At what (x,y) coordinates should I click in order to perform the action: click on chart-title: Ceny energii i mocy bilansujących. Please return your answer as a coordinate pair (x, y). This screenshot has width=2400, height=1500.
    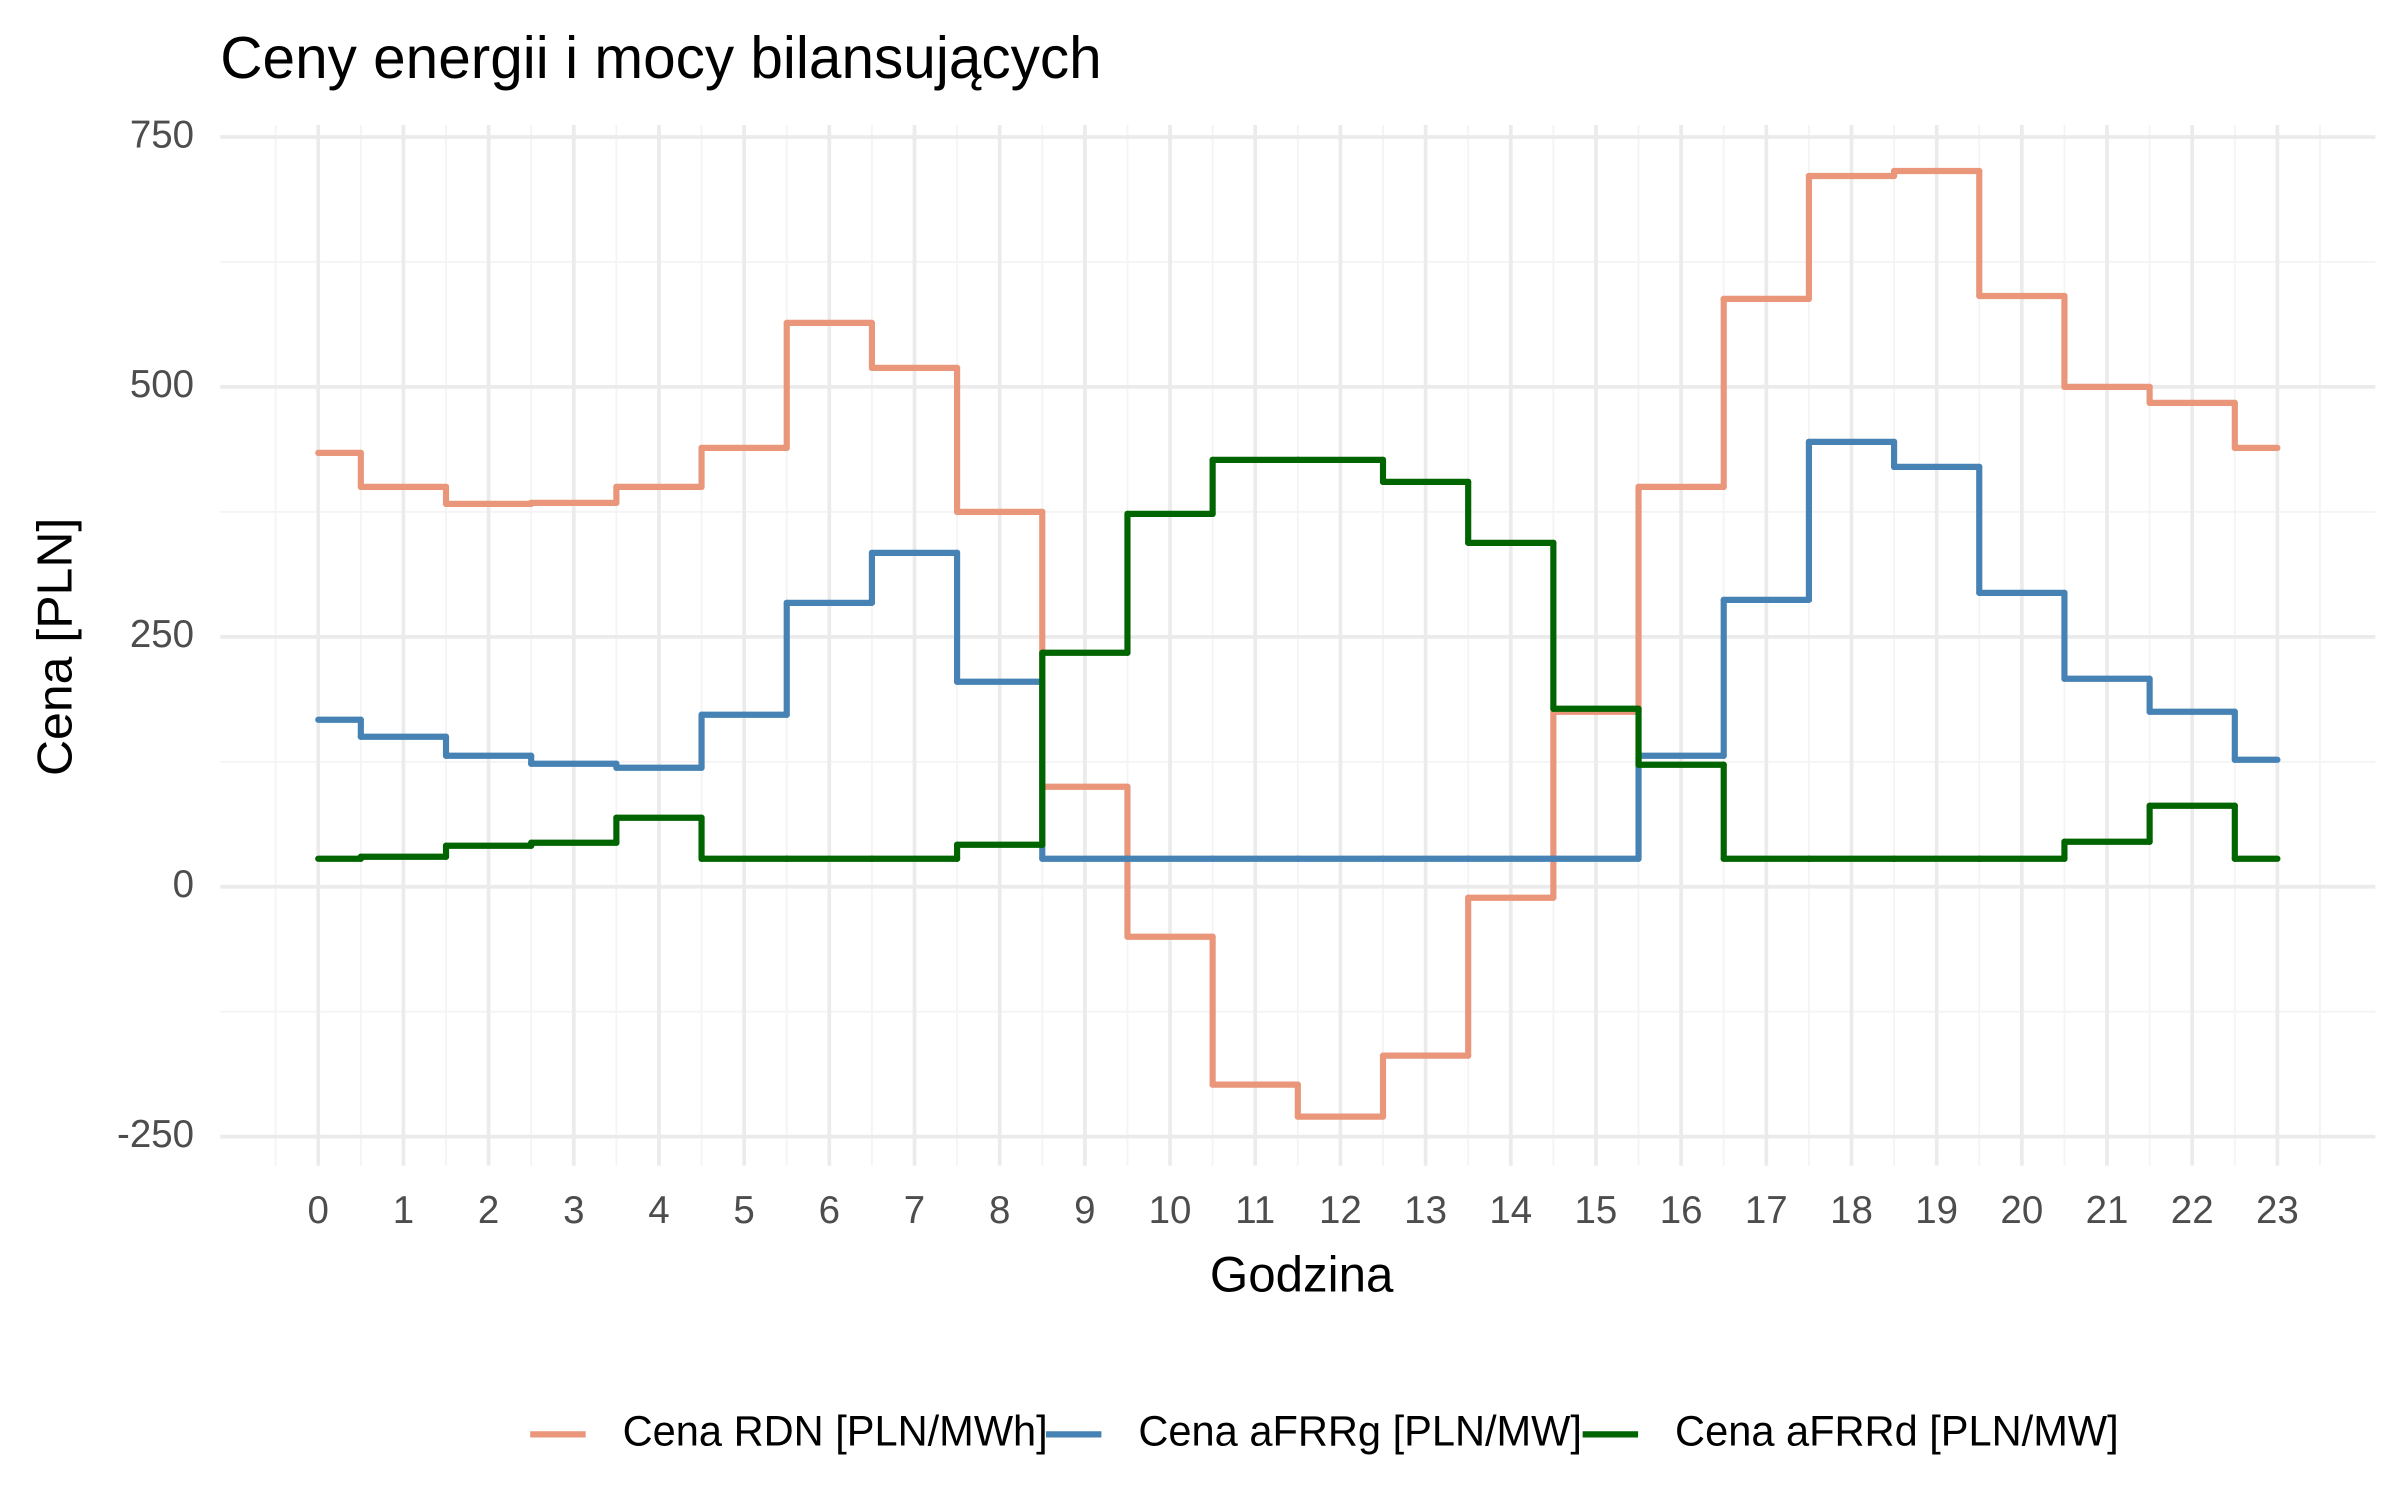
    Looking at the image, I should click on (660, 58).